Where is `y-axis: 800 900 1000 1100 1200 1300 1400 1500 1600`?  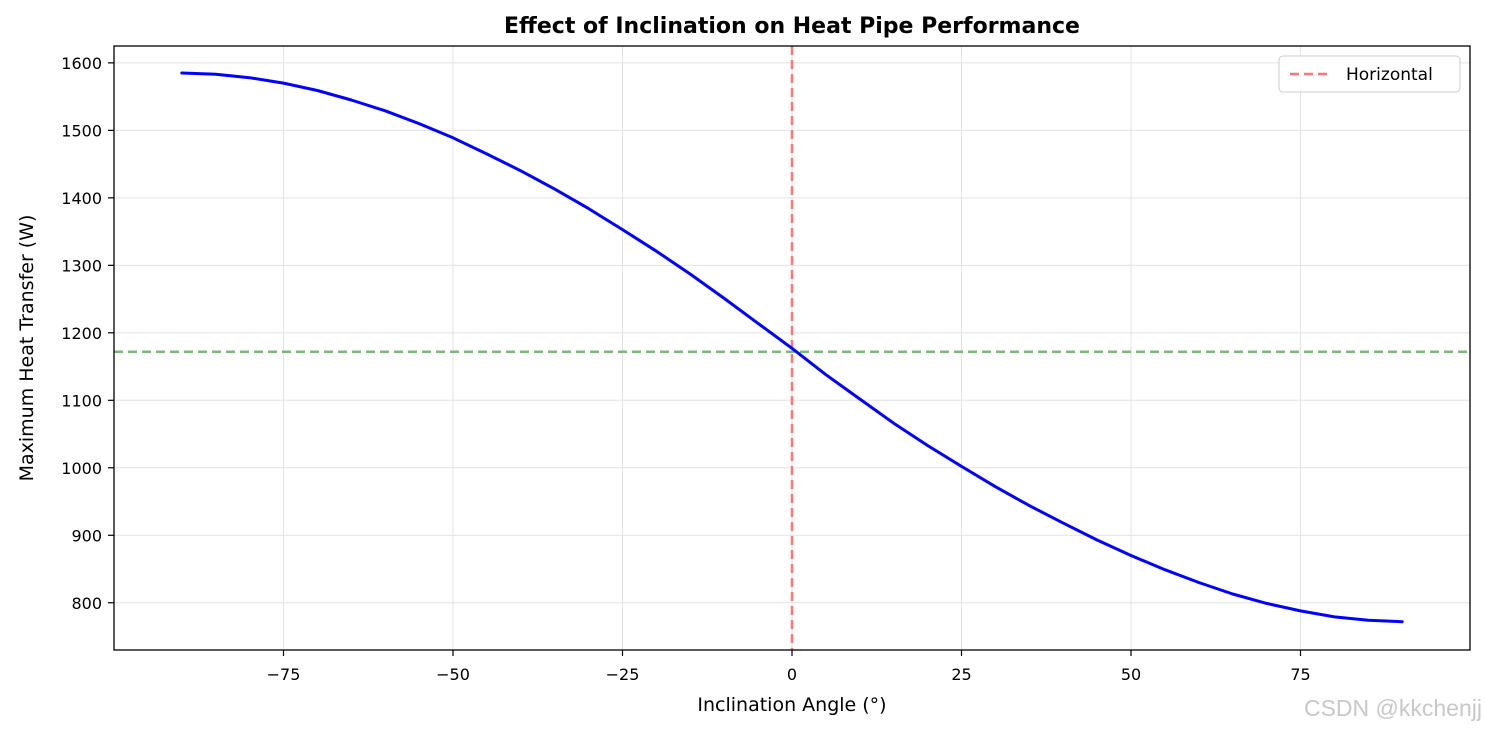 y-axis: 800 900 1000 1100 1200 1300 1400 1500 1600 is located at coordinates (87, 333).